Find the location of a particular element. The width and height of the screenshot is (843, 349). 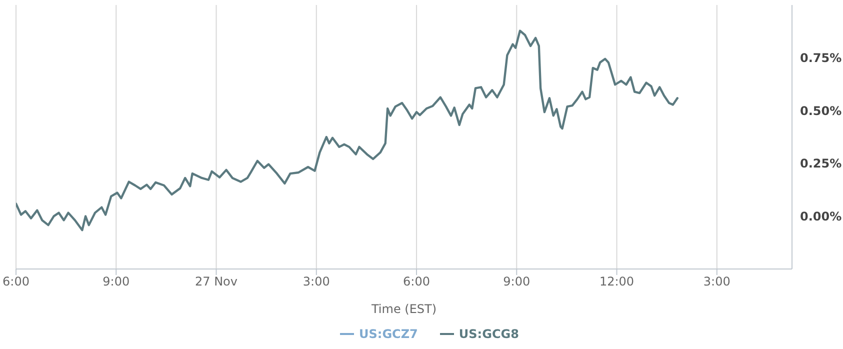

legend-label: US:GCG8 is located at coordinates (488, 334).